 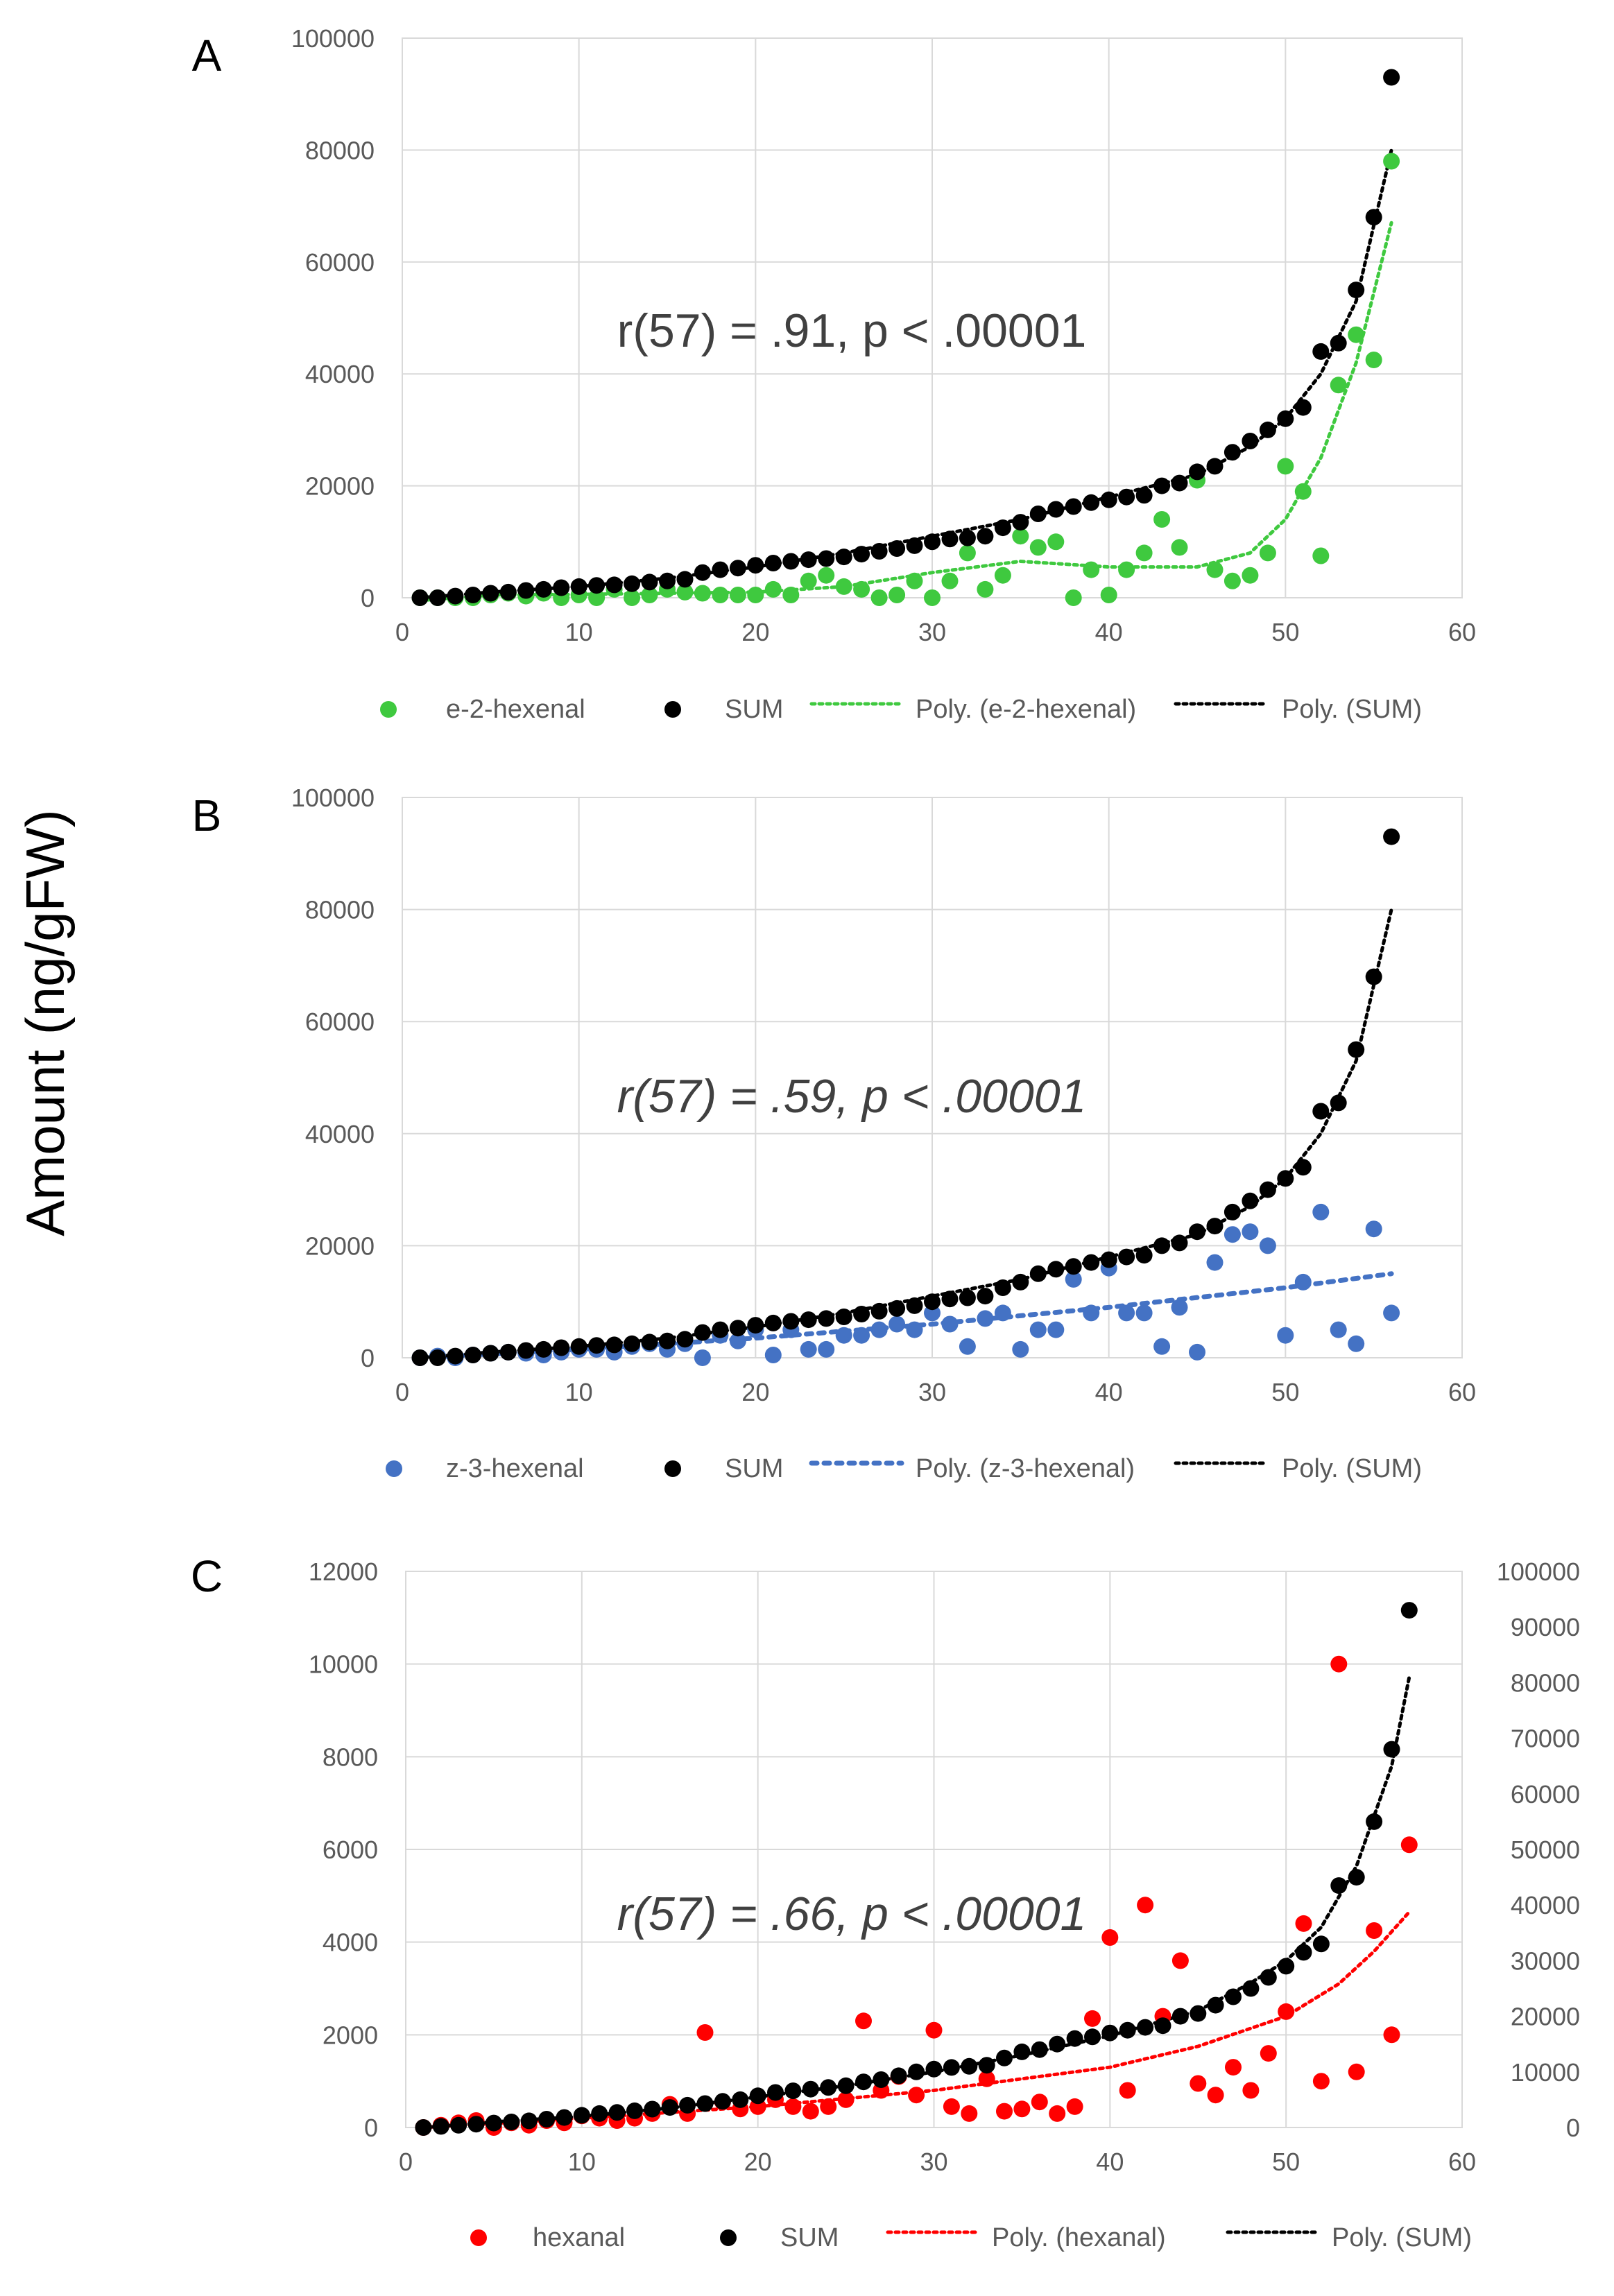 What do you see at coordinates (852, 1914) in the screenshot?
I see `correlation-annotation: r(57) = .66, p < .00001` at bounding box center [852, 1914].